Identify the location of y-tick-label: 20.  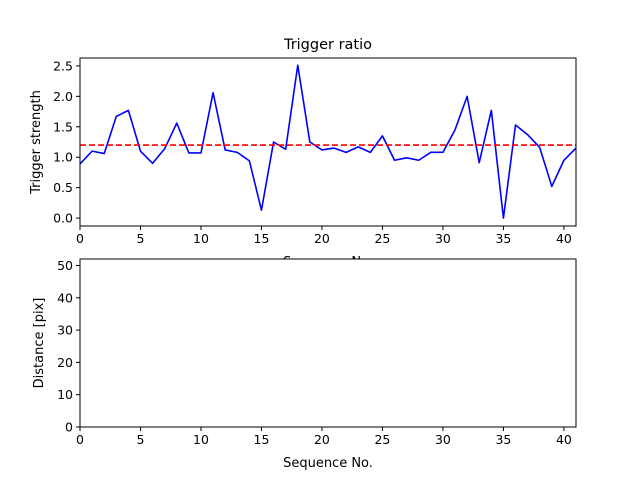
(65, 362).